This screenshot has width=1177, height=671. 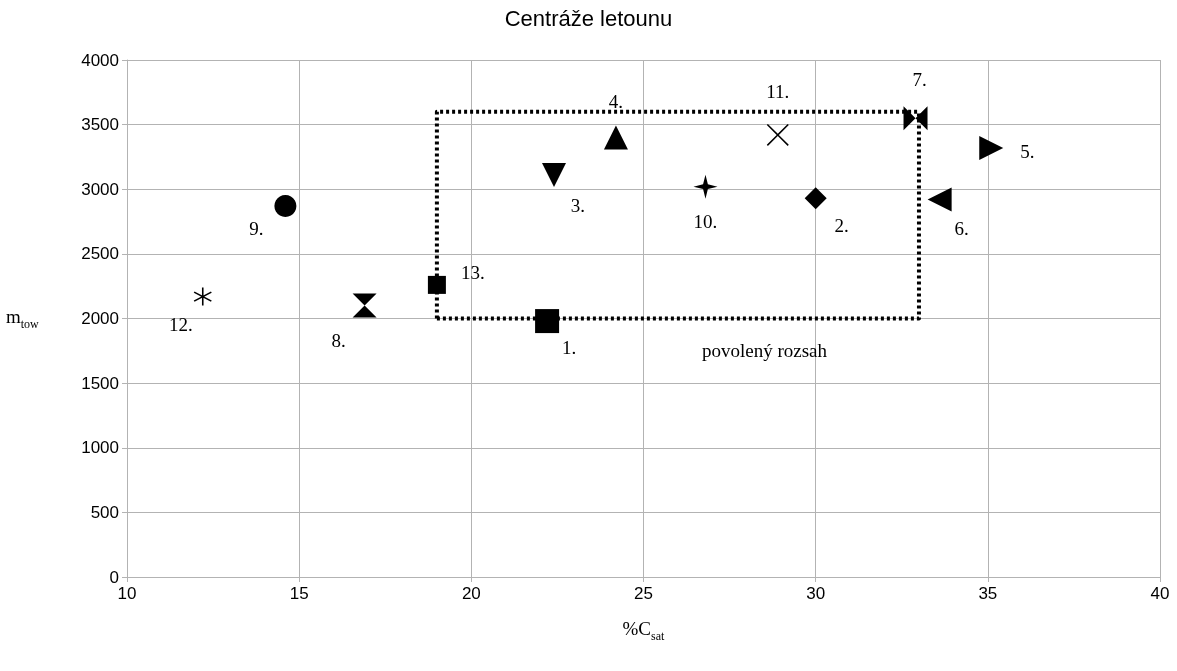 What do you see at coordinates (578, 206) in the screenshot?
I see `series-label: 3.` at bounding box center [578, 206].